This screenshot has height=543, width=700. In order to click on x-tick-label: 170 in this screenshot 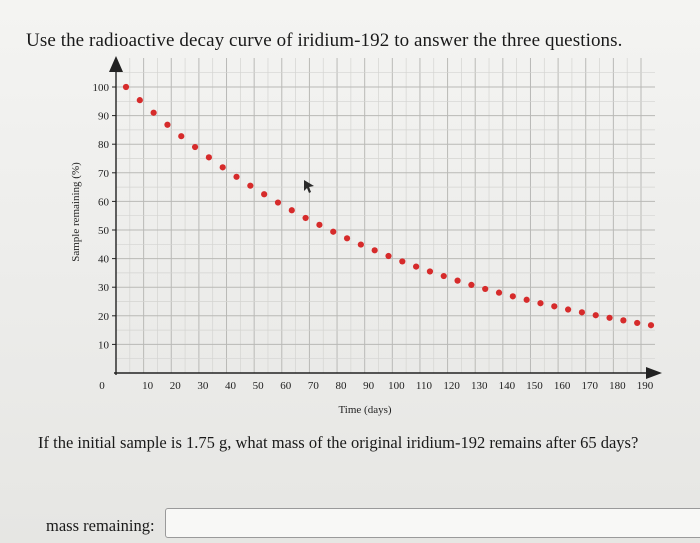, I will do `click(589, 386)`.